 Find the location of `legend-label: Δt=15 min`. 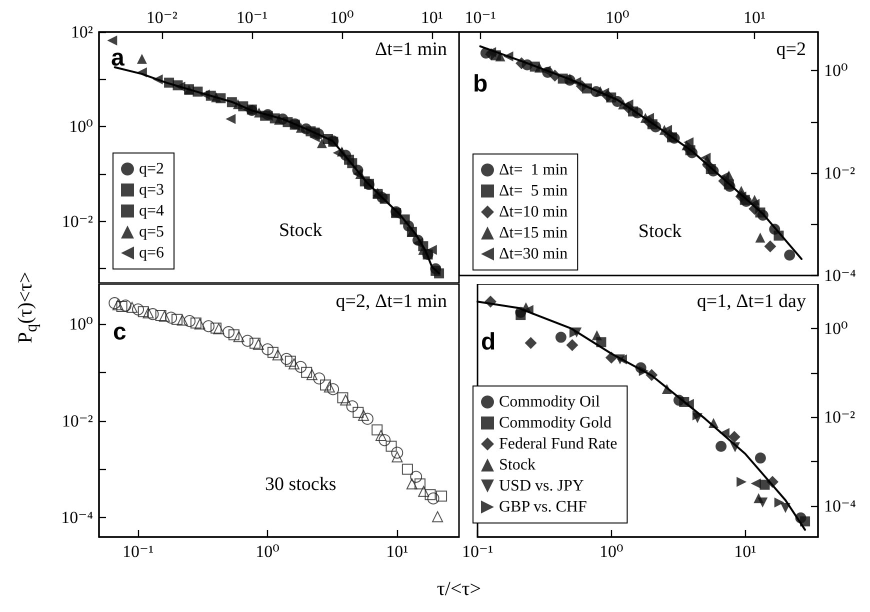

legend-label: Δt=15 min is located at coordinates (533, 233).